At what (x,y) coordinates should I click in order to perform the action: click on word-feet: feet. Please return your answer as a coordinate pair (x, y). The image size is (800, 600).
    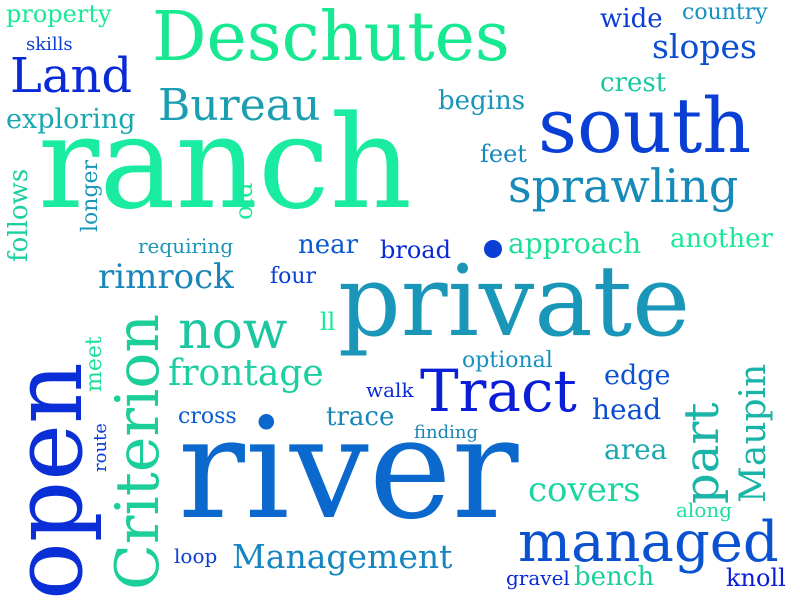
    Looking at the image, I should click on (503, 154).